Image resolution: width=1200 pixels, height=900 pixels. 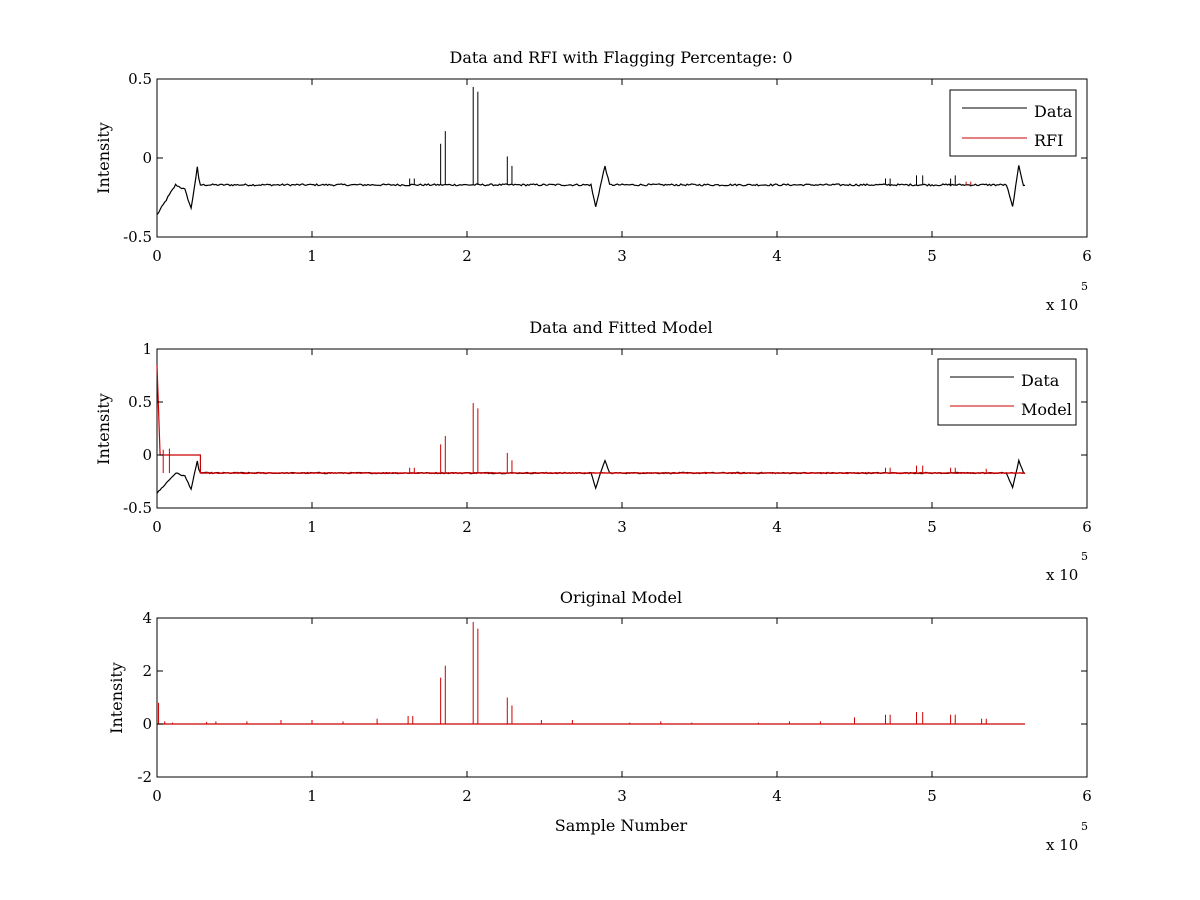 I want to click on subplot-2-legend-box, so click(x=1007, y=392).